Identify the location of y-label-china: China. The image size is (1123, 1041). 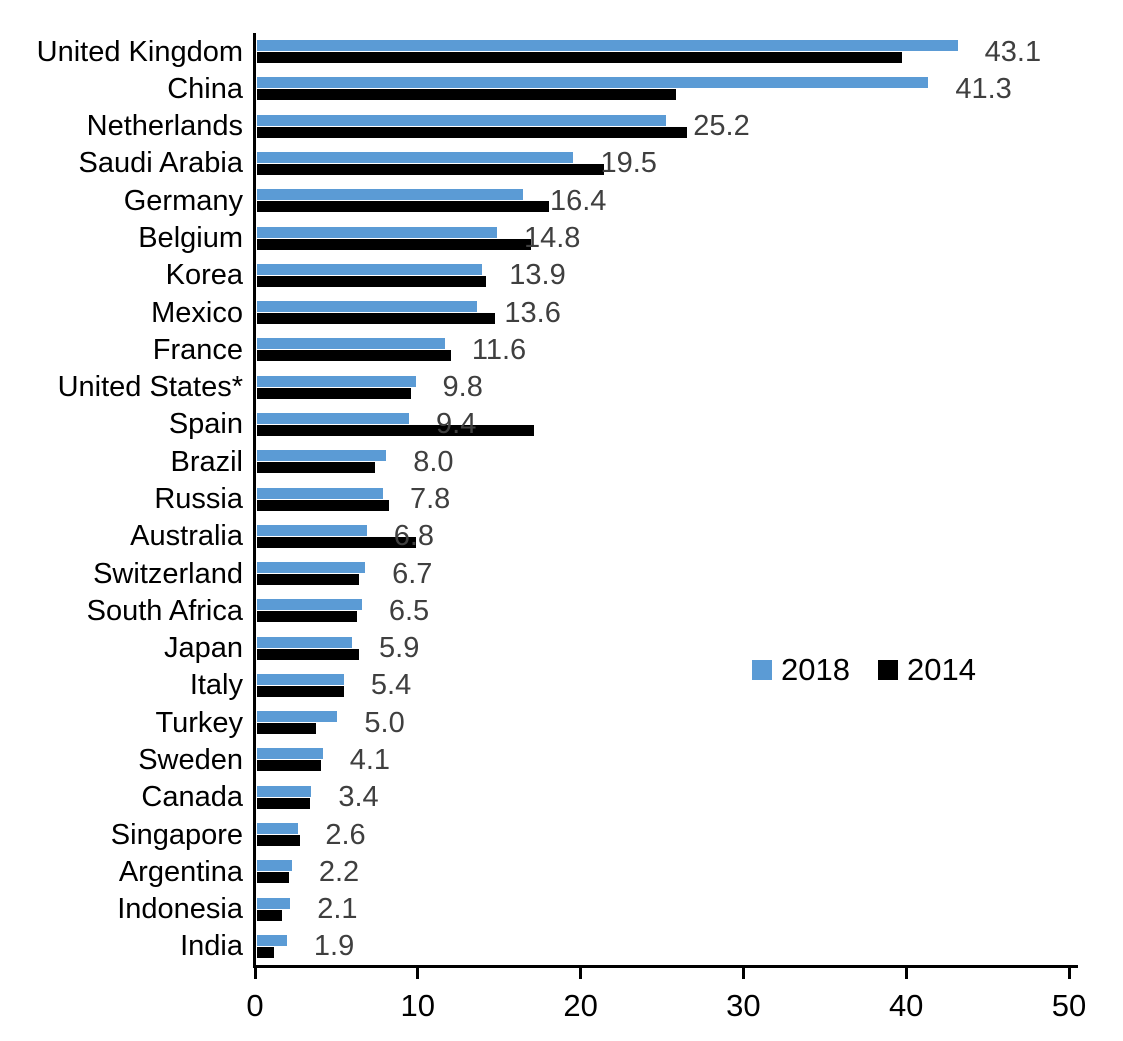
(205, 88).